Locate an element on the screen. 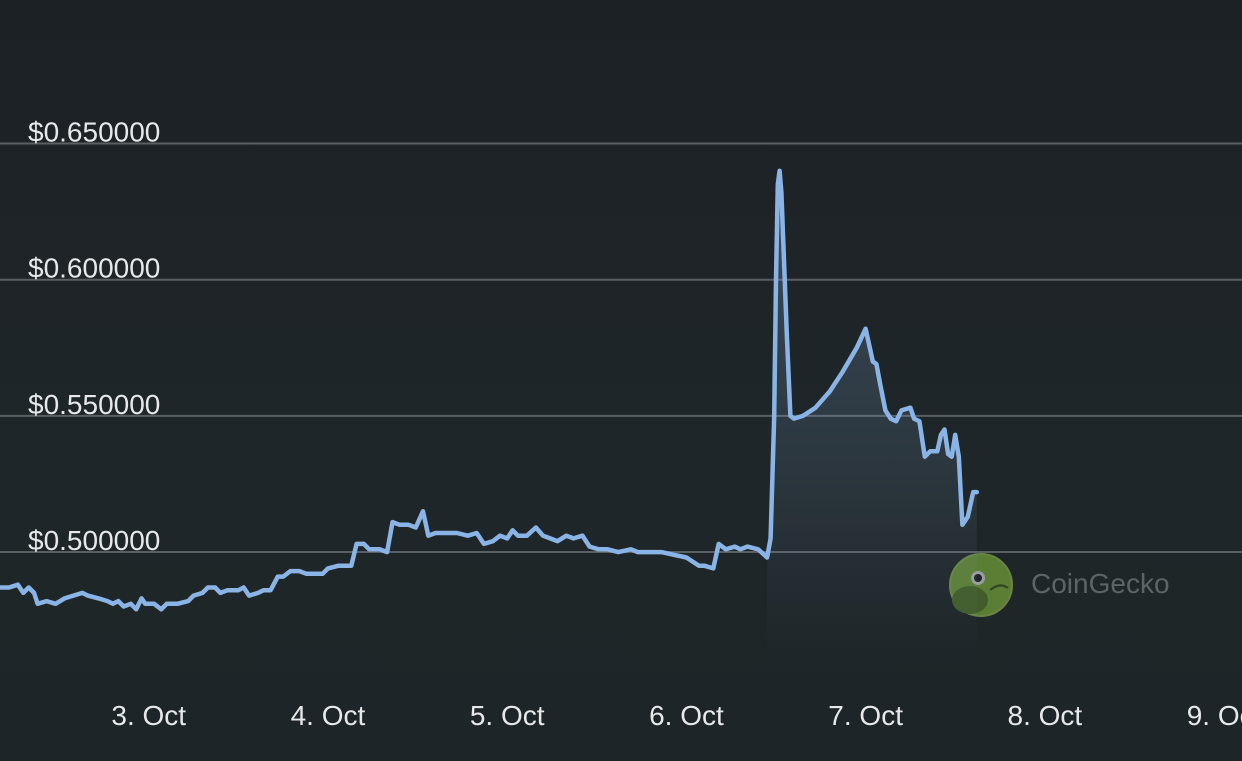  y-axis-labels: $0.500000 $0.550000 $0.600000 $0.650000 is located at coordinates (94, 337).